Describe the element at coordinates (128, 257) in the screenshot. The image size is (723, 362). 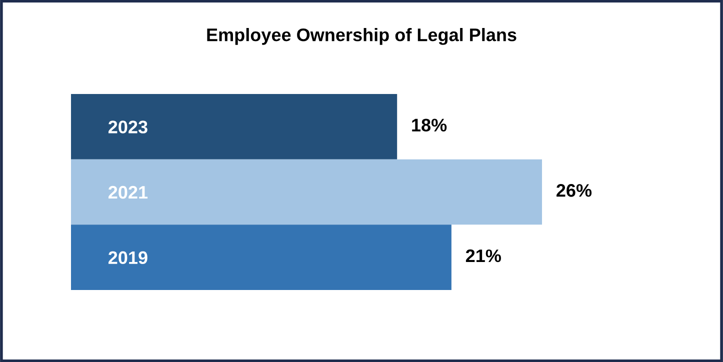
I see `y-tick-label: 2019` at that location.